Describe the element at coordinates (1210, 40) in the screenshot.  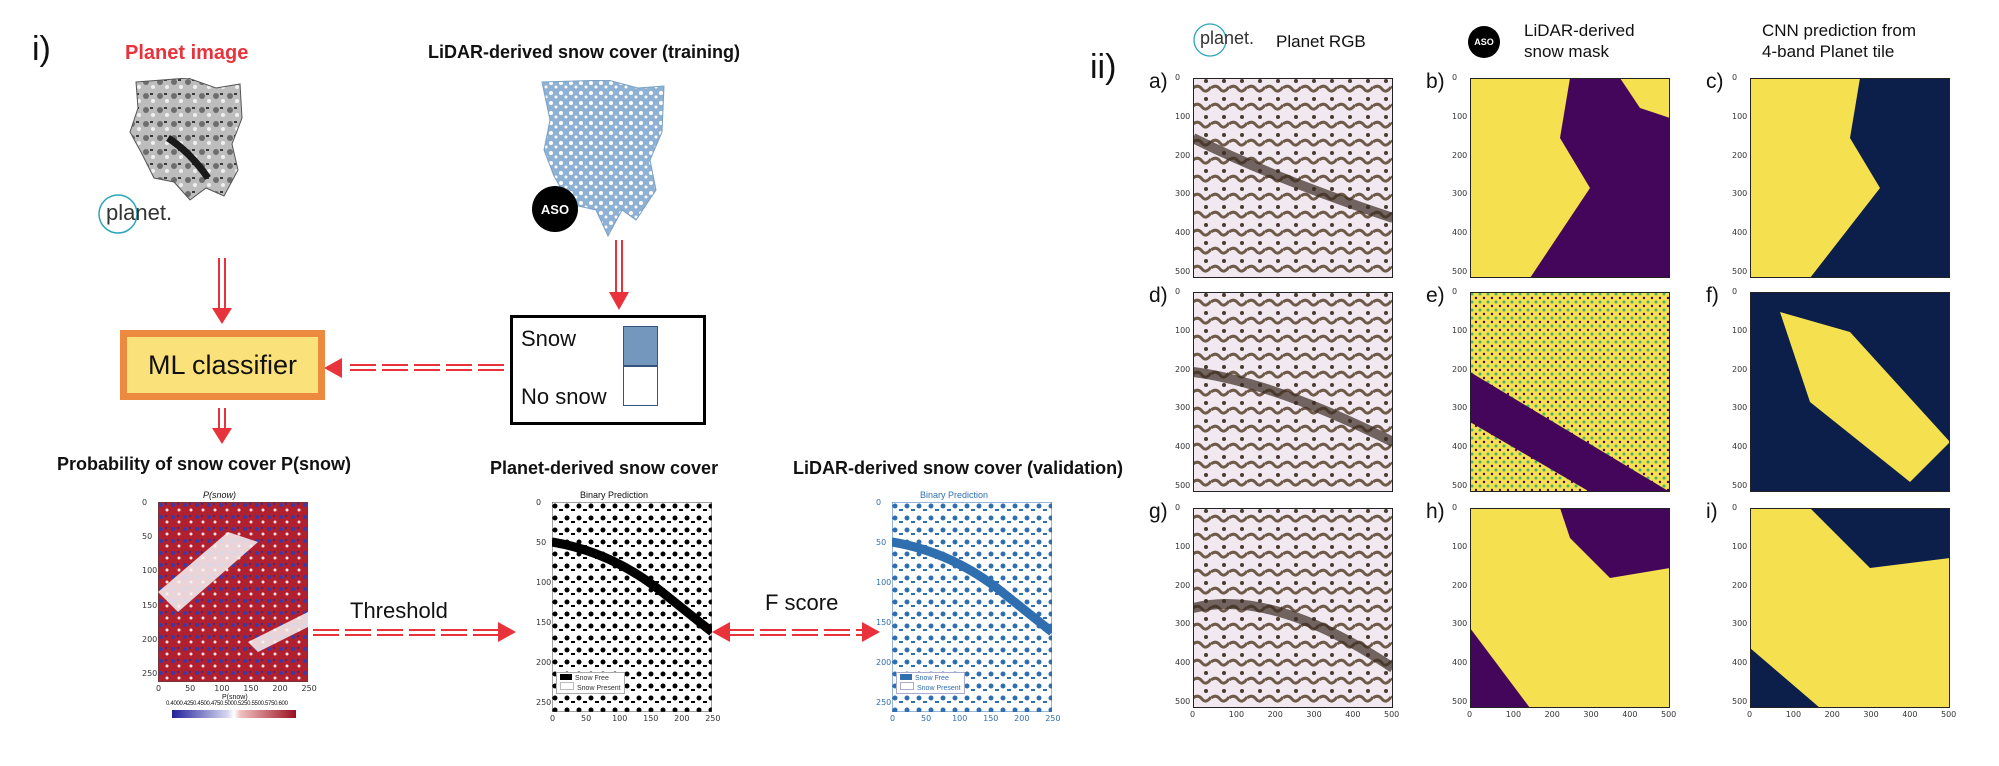
I see `planet-logo-circle-icon-ii` at that location.